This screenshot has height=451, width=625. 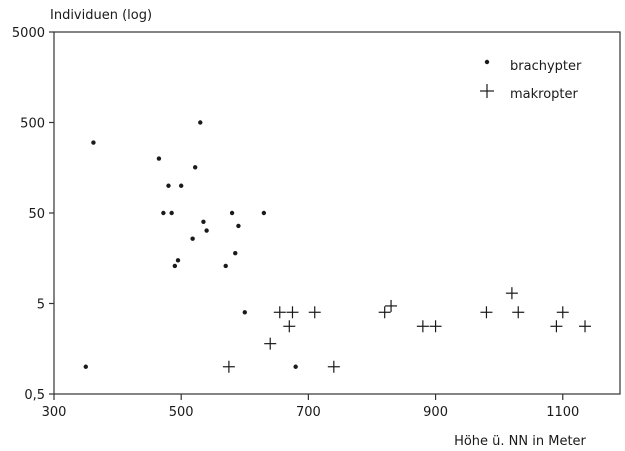 I want to click on legend: brachypter makropter, so click(x=531, y=80).